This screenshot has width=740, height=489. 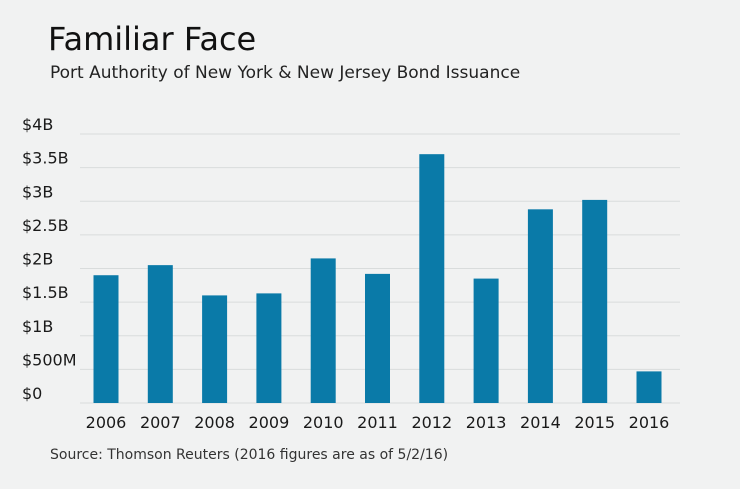 I want to click on bar-2016, so click(x=649, y=387).